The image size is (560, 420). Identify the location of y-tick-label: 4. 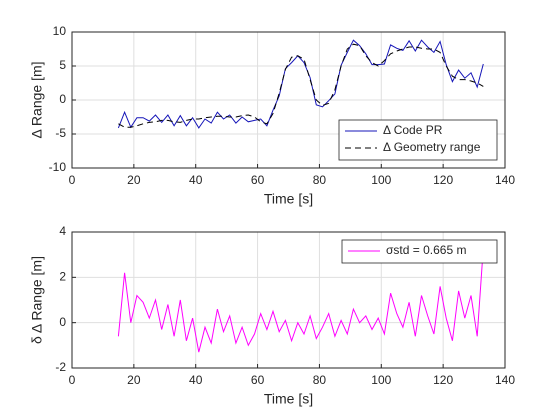
(62, 231).